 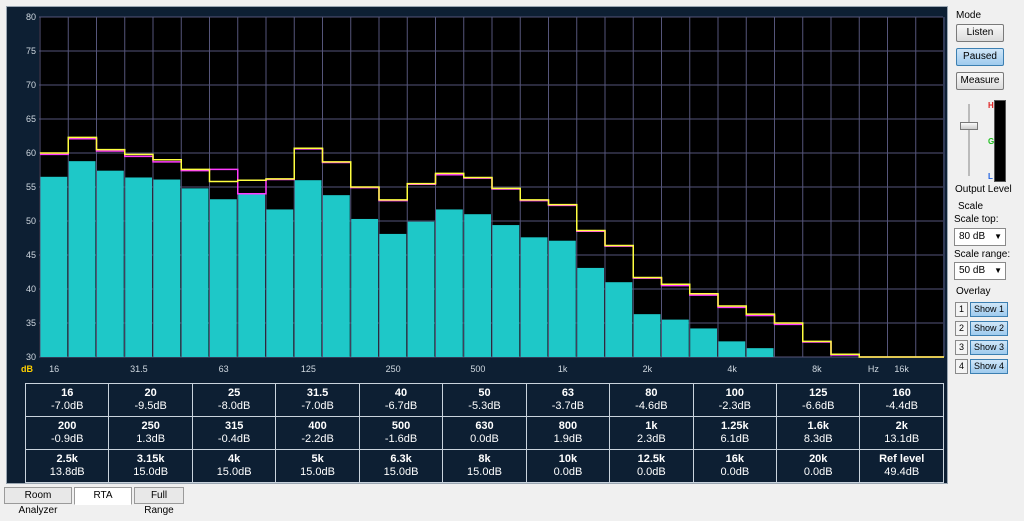 What do you see at coordinates (401, 406) in the screenshot?
I see `band-gain: -6.7dB` at bounding box center [401, 406].